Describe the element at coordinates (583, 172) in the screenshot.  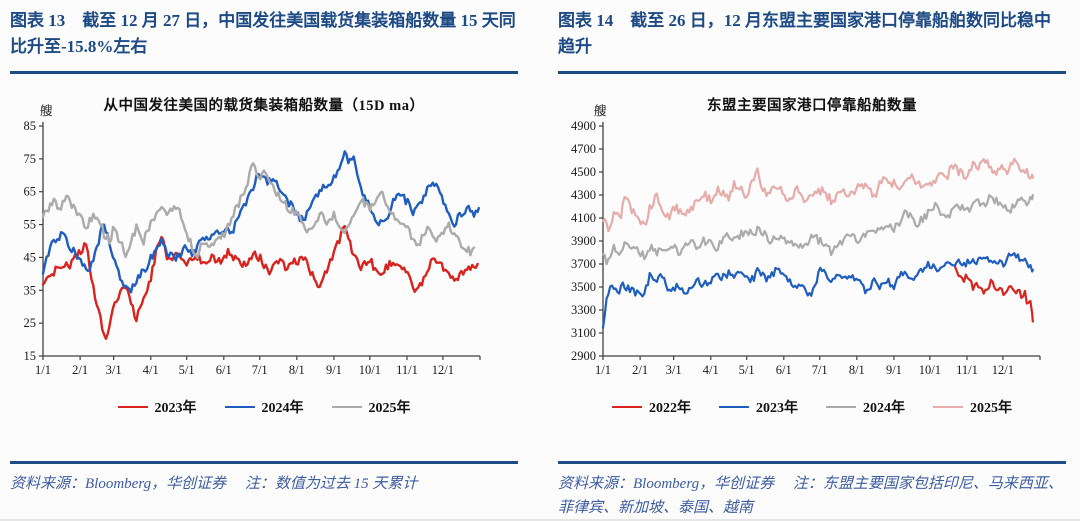
I see `y-tick-label: 4500` at that location.